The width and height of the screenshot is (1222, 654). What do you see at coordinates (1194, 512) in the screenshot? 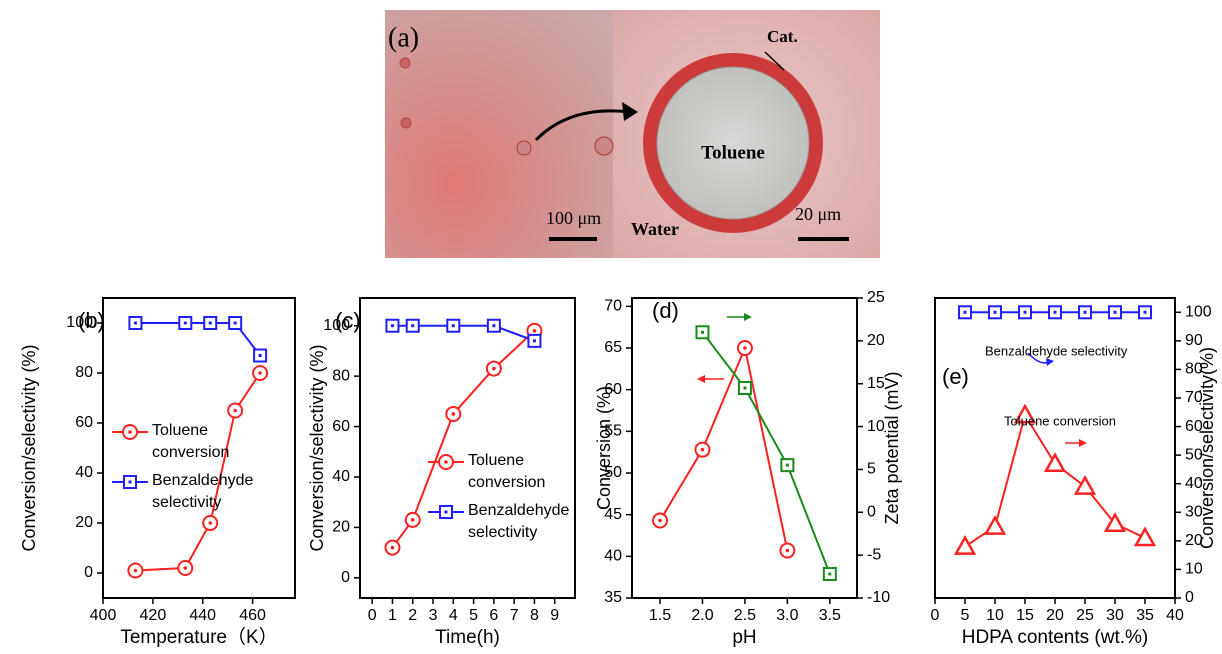
I see `y-tick-label: 30` at bounding box center [1194, 512].